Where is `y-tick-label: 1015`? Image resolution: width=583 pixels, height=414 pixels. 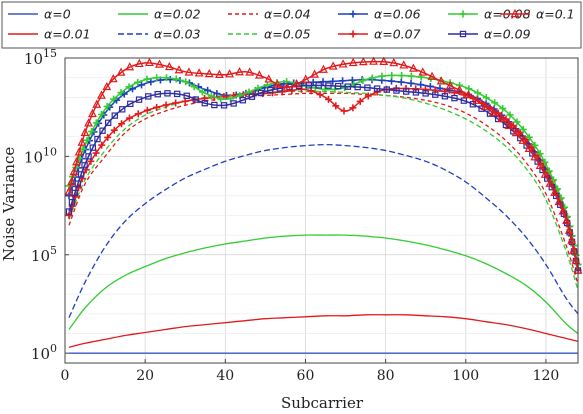 y-tick-label: 1015 is located at coordinates (40, 57).